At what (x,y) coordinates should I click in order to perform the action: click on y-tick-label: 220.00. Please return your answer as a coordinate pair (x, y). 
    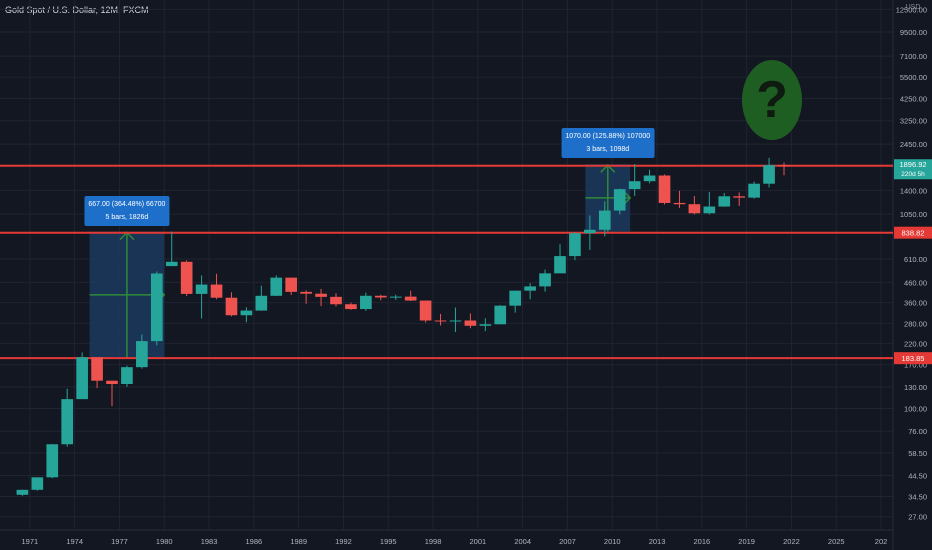
    Looking at the image, I should click on (915, 343).